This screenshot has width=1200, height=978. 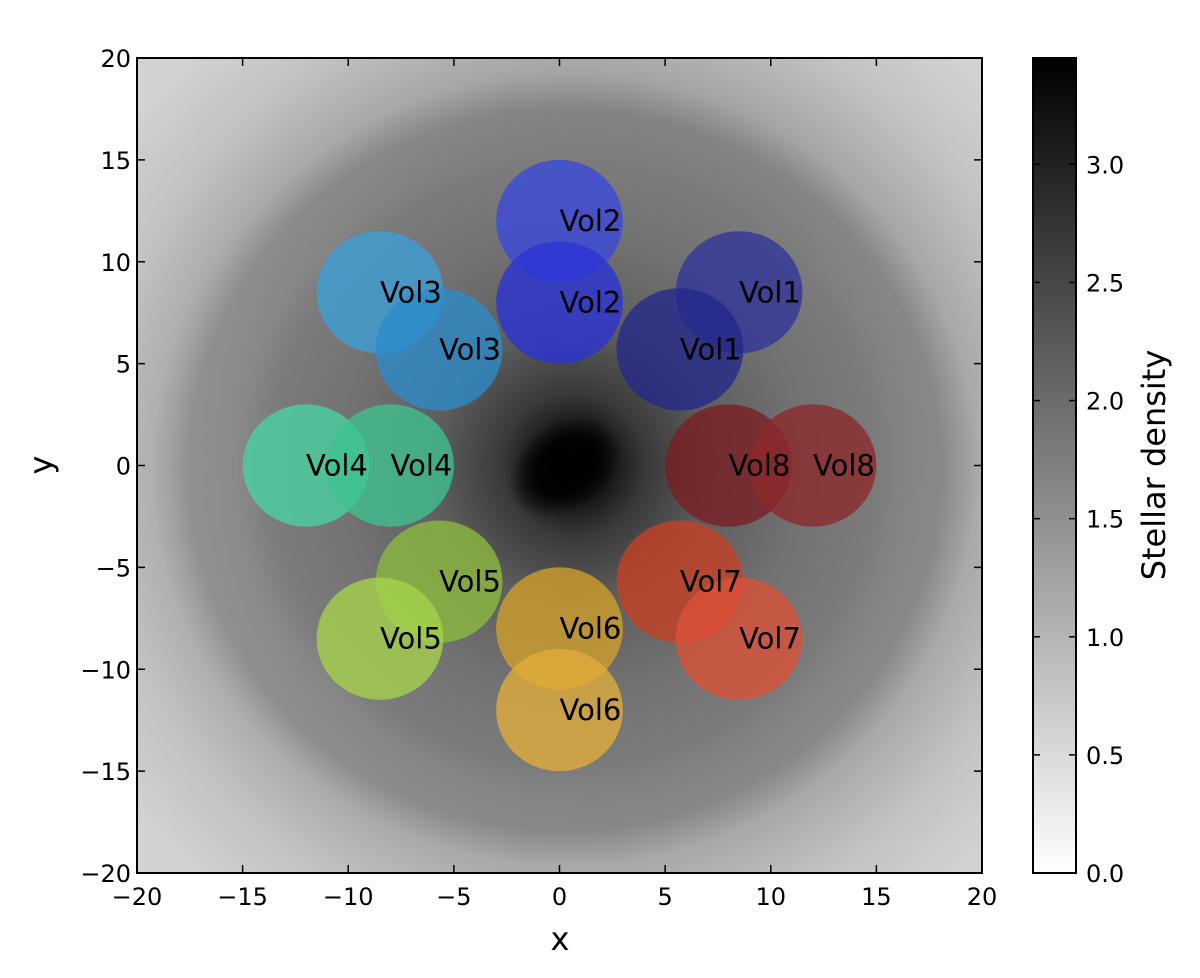 What do you see at coordinates (770, 897) in the screenshot?
I see `x-tick-label: 10` at bounding box center [770, 897].